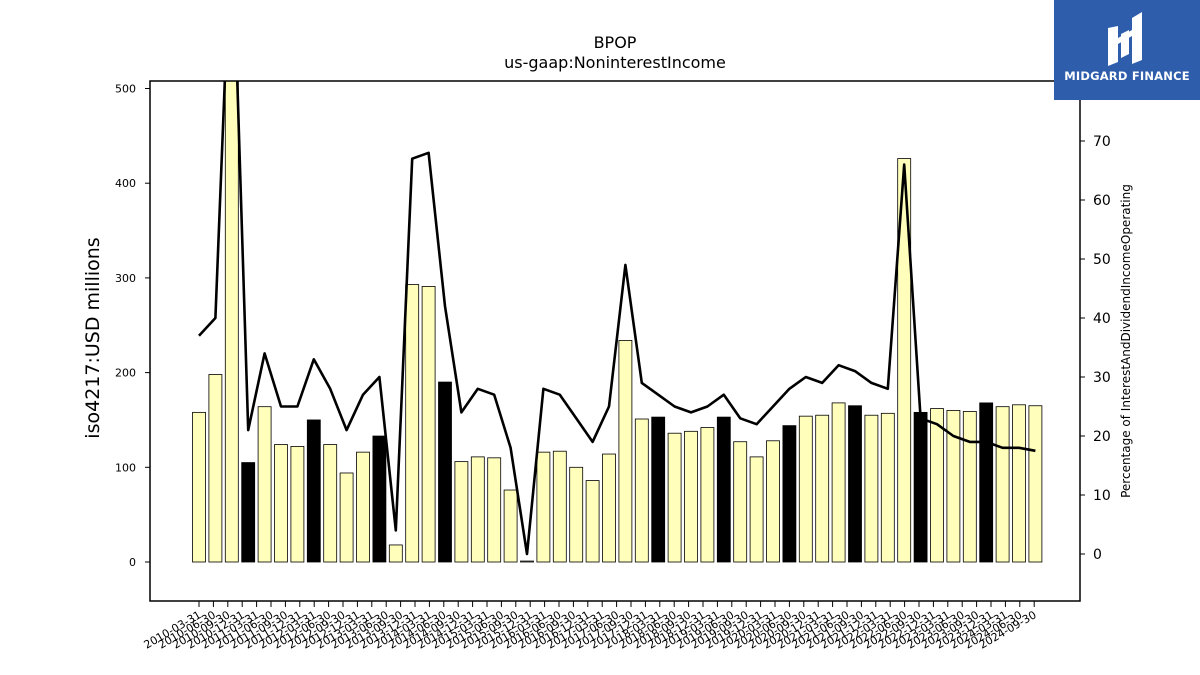  Describe the element at coordinates (1125, 39) in the screenshot. I see `logo-icon` at that location.